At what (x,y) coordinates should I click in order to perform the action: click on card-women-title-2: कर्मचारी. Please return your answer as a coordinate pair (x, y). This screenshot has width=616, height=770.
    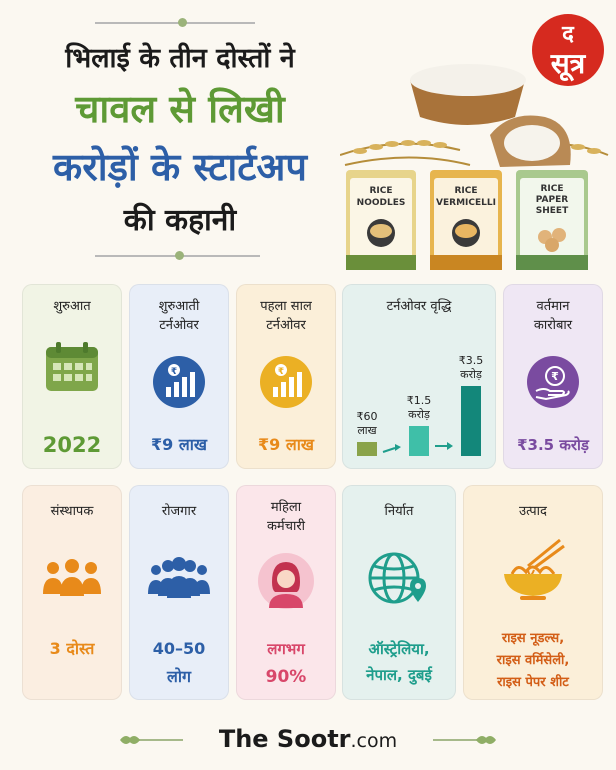
    Looking at the image, I should click on (286, 526).